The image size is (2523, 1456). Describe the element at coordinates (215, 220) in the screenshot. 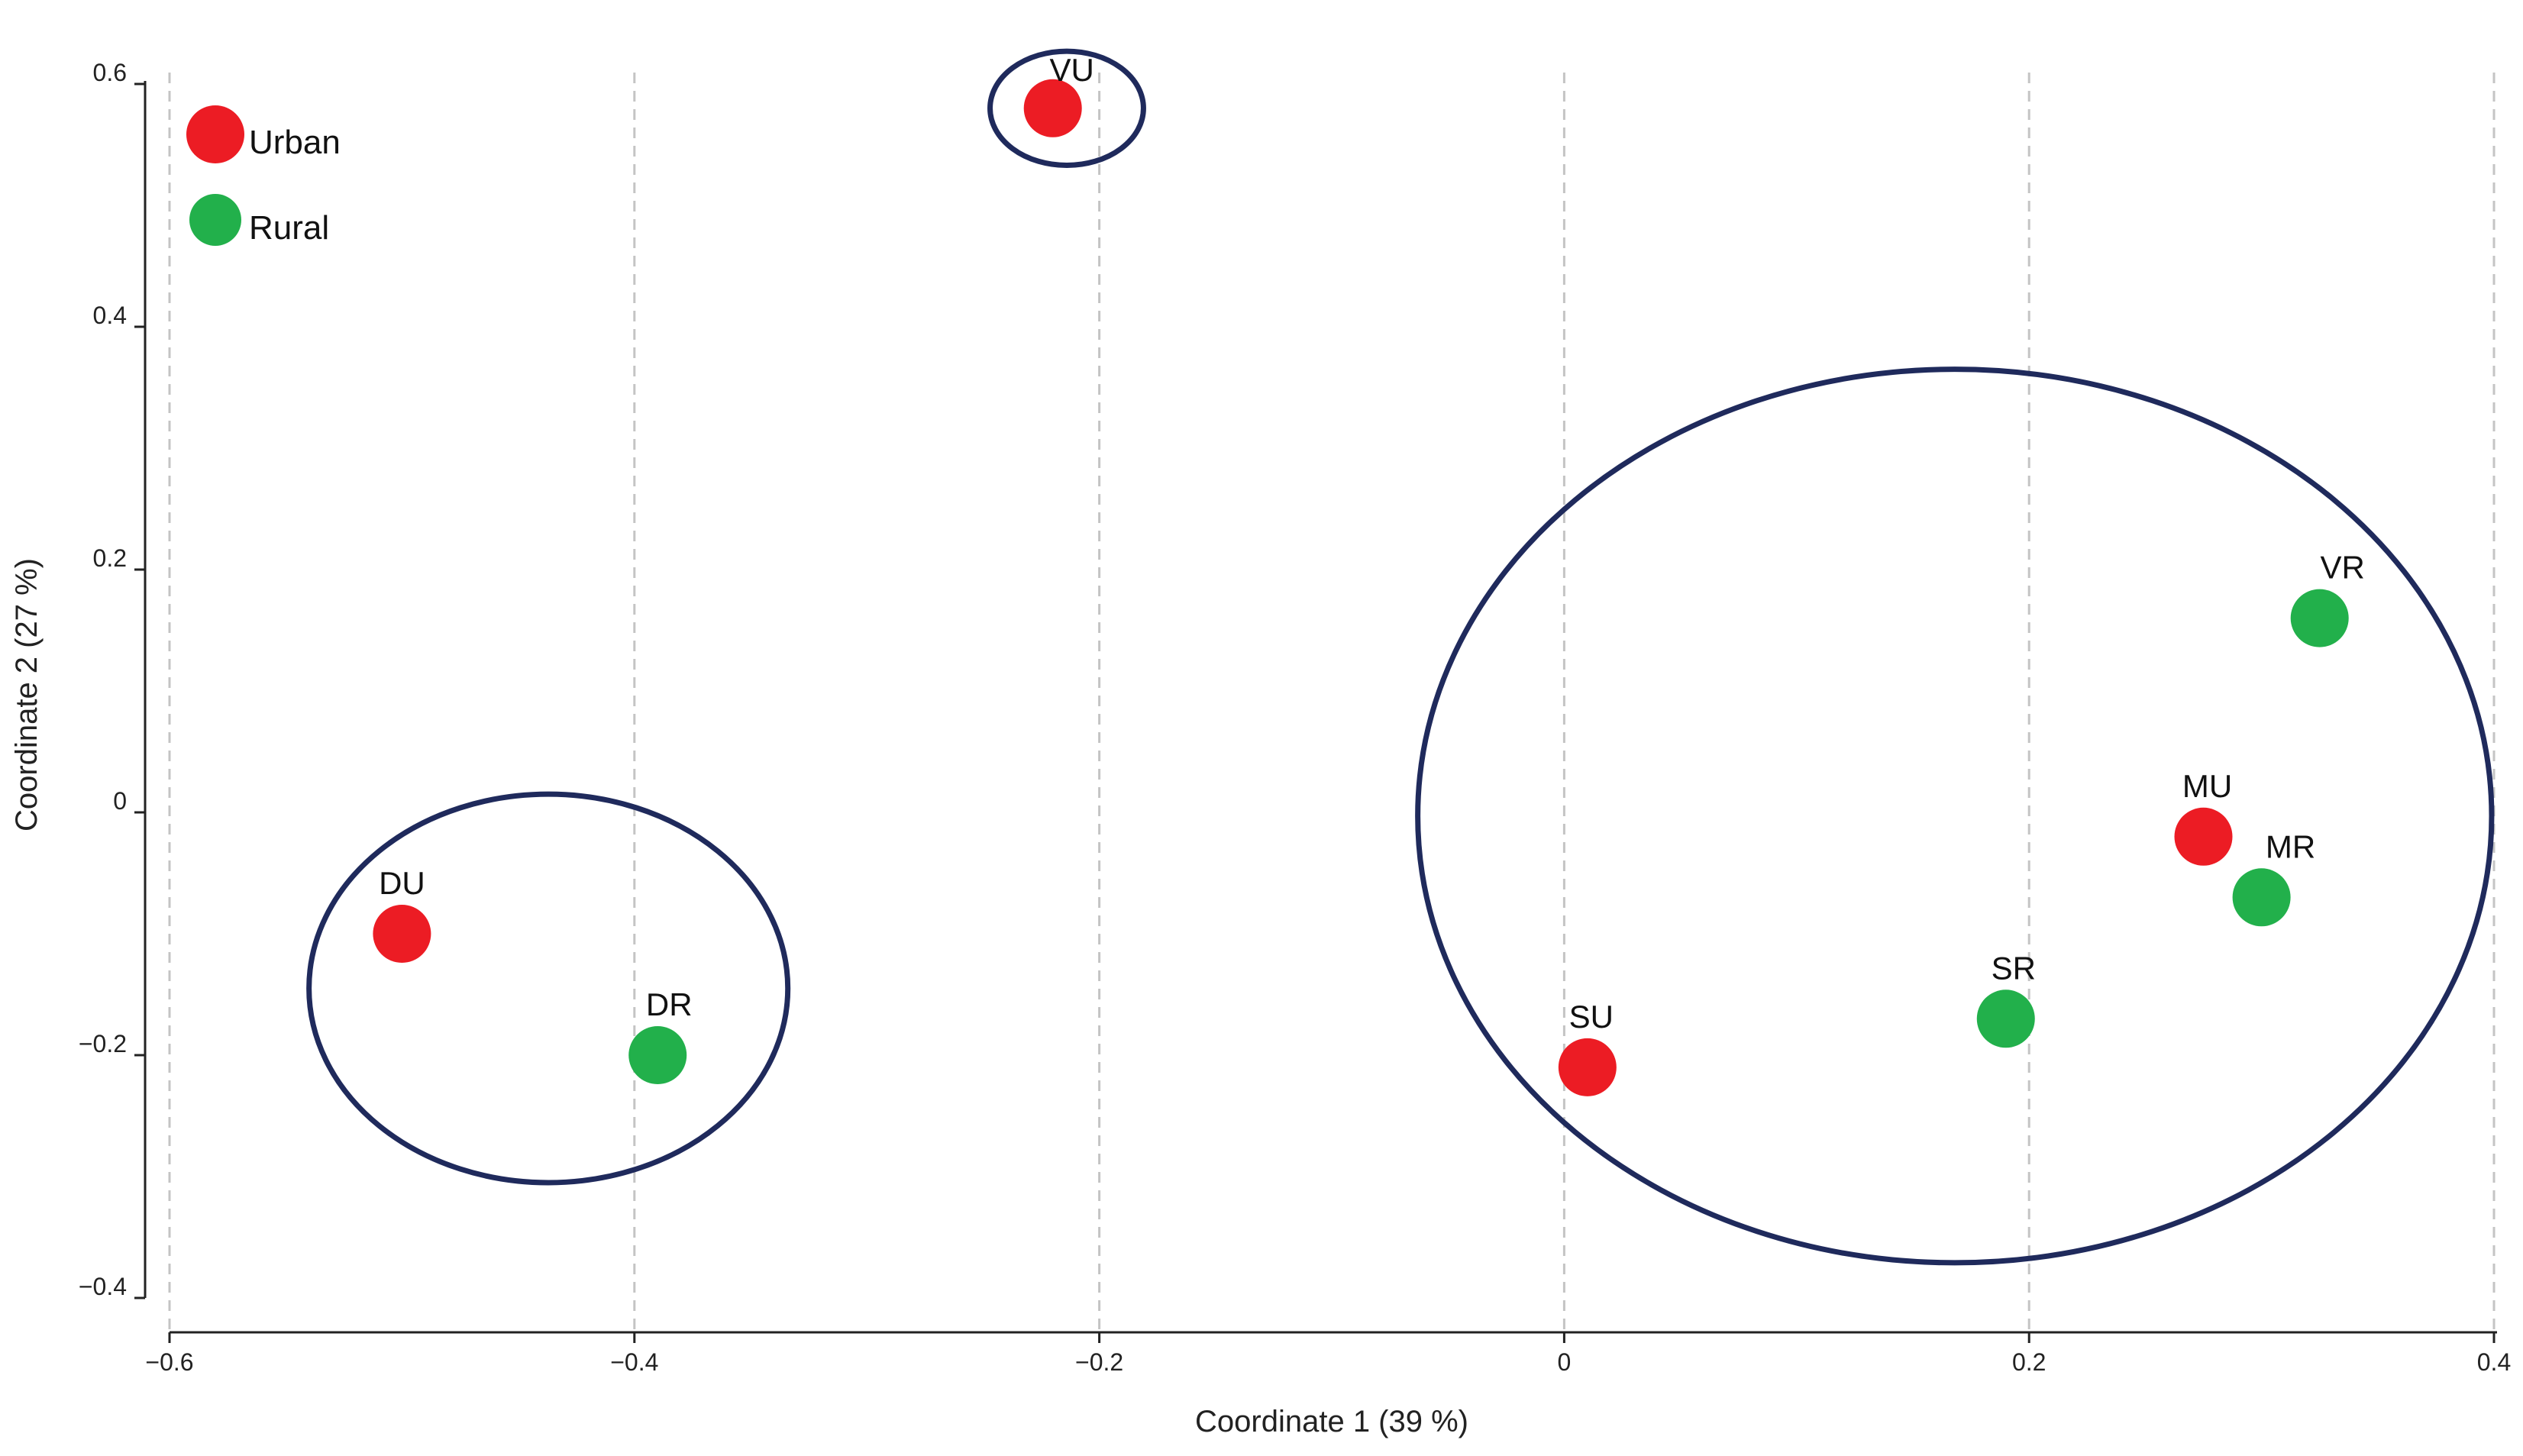

I see `legend-marker-rural` at that location.